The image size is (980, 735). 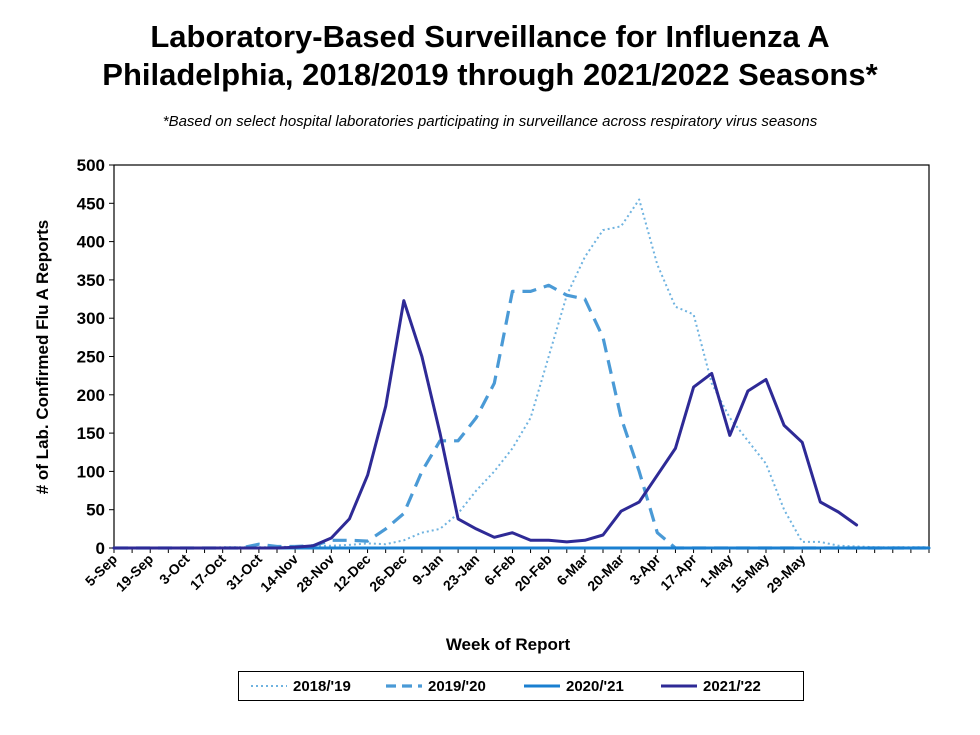 What do you see at coordinates (749, 573) in the screenshot?
I see `x-tick-label: 15-May` at bounding box center [749, 573].